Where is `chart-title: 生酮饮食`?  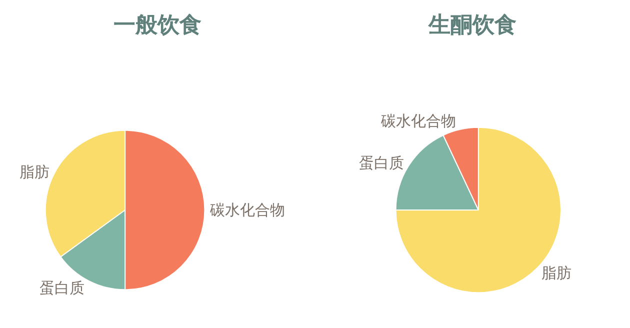 chart-title: 生酮饮食 is located at coordinates (472, 25).